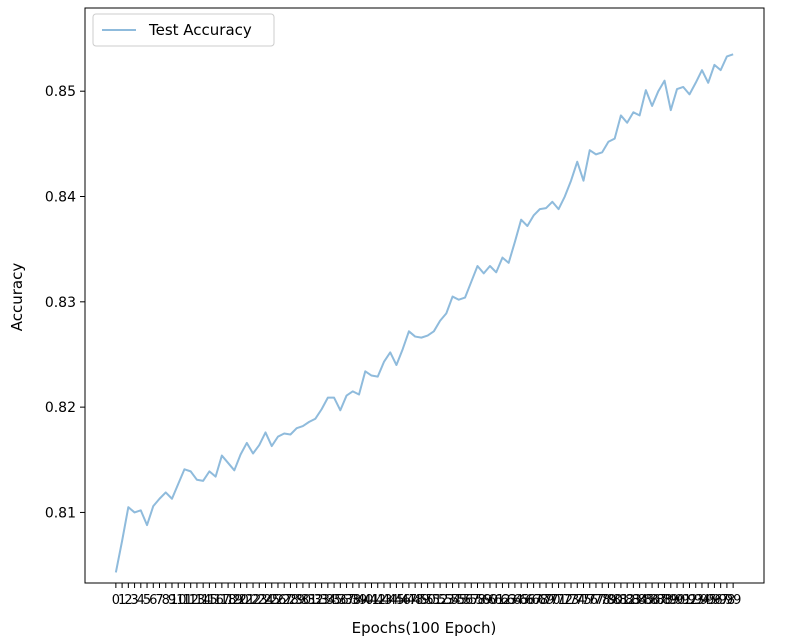  Describe the element at coordinates (271, 600) in the screenshot. I see `x-tick-label: 25` at that location.